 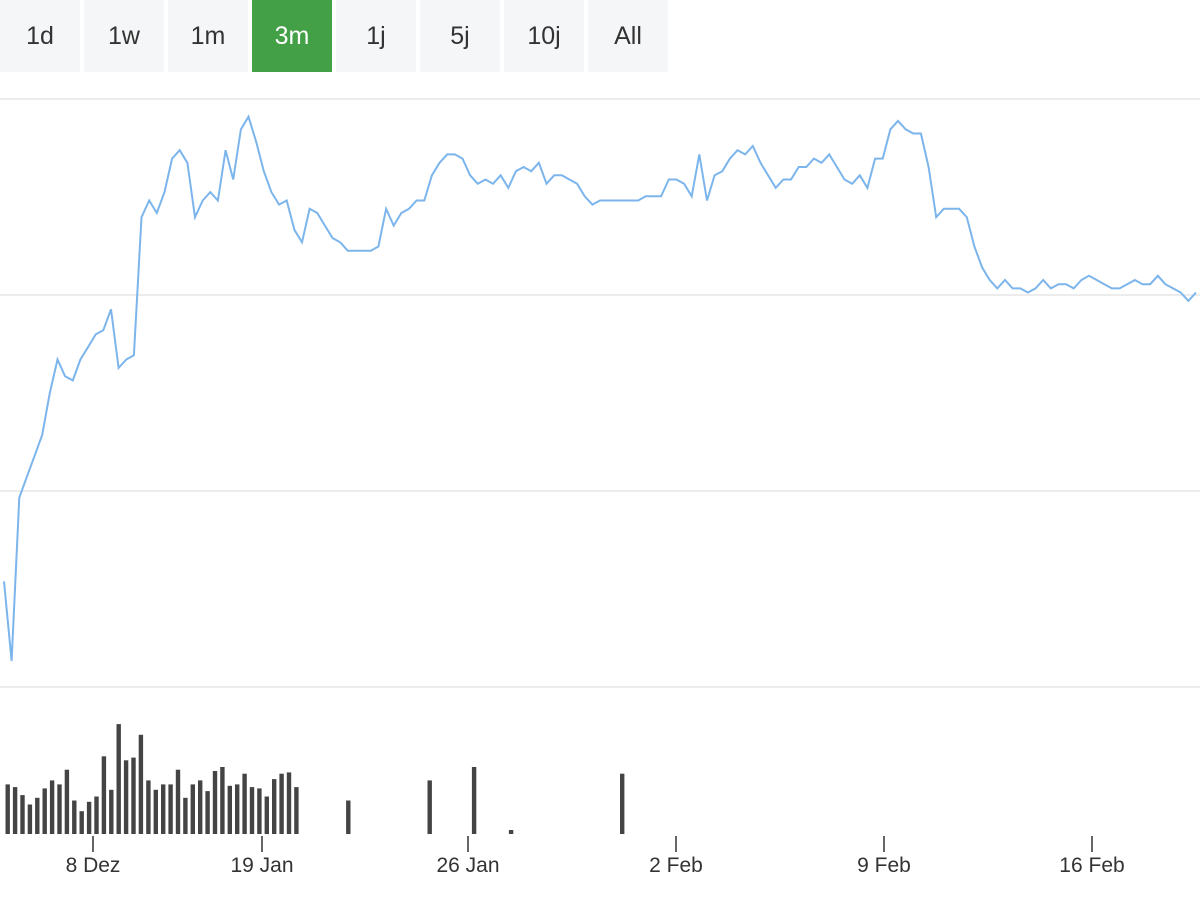 I want to click on range-button-1w: 1w, so click(x=124, y=36).